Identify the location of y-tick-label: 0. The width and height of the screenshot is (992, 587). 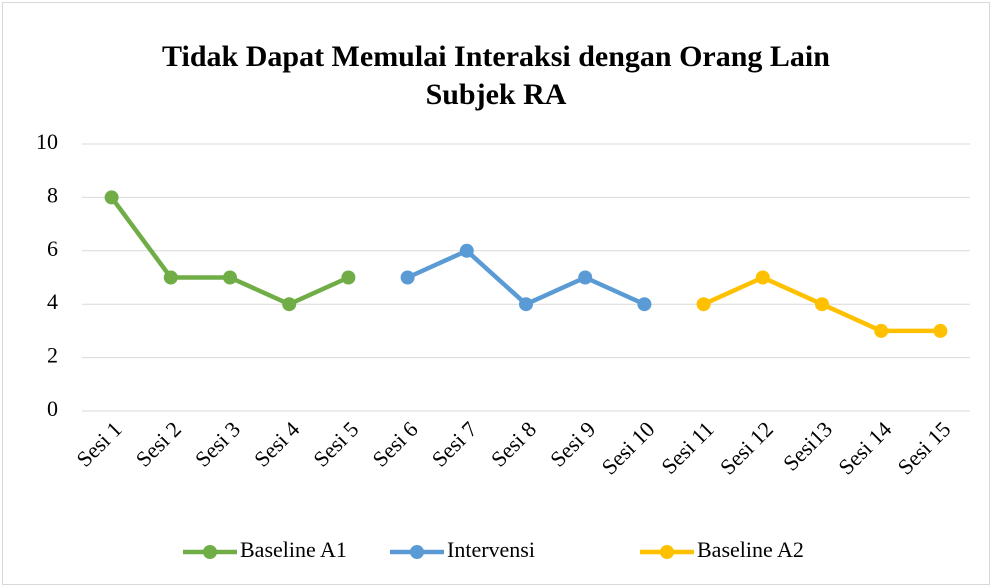
(52, 408).